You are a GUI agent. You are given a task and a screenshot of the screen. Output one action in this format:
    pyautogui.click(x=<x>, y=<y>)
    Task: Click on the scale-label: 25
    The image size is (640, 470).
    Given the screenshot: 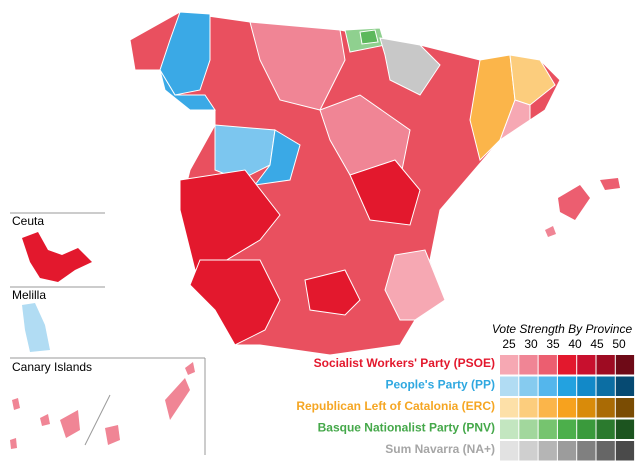 What is the action you would take?
    pyautogui.click(x=509, y=344)
    